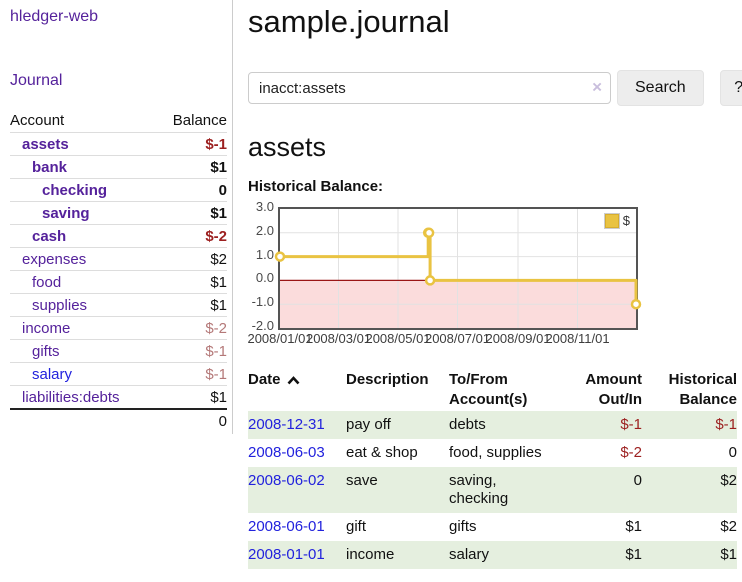 This screenshot has height=582, width=742. I want to click on sort-ascending-icon, so click(293, 380).